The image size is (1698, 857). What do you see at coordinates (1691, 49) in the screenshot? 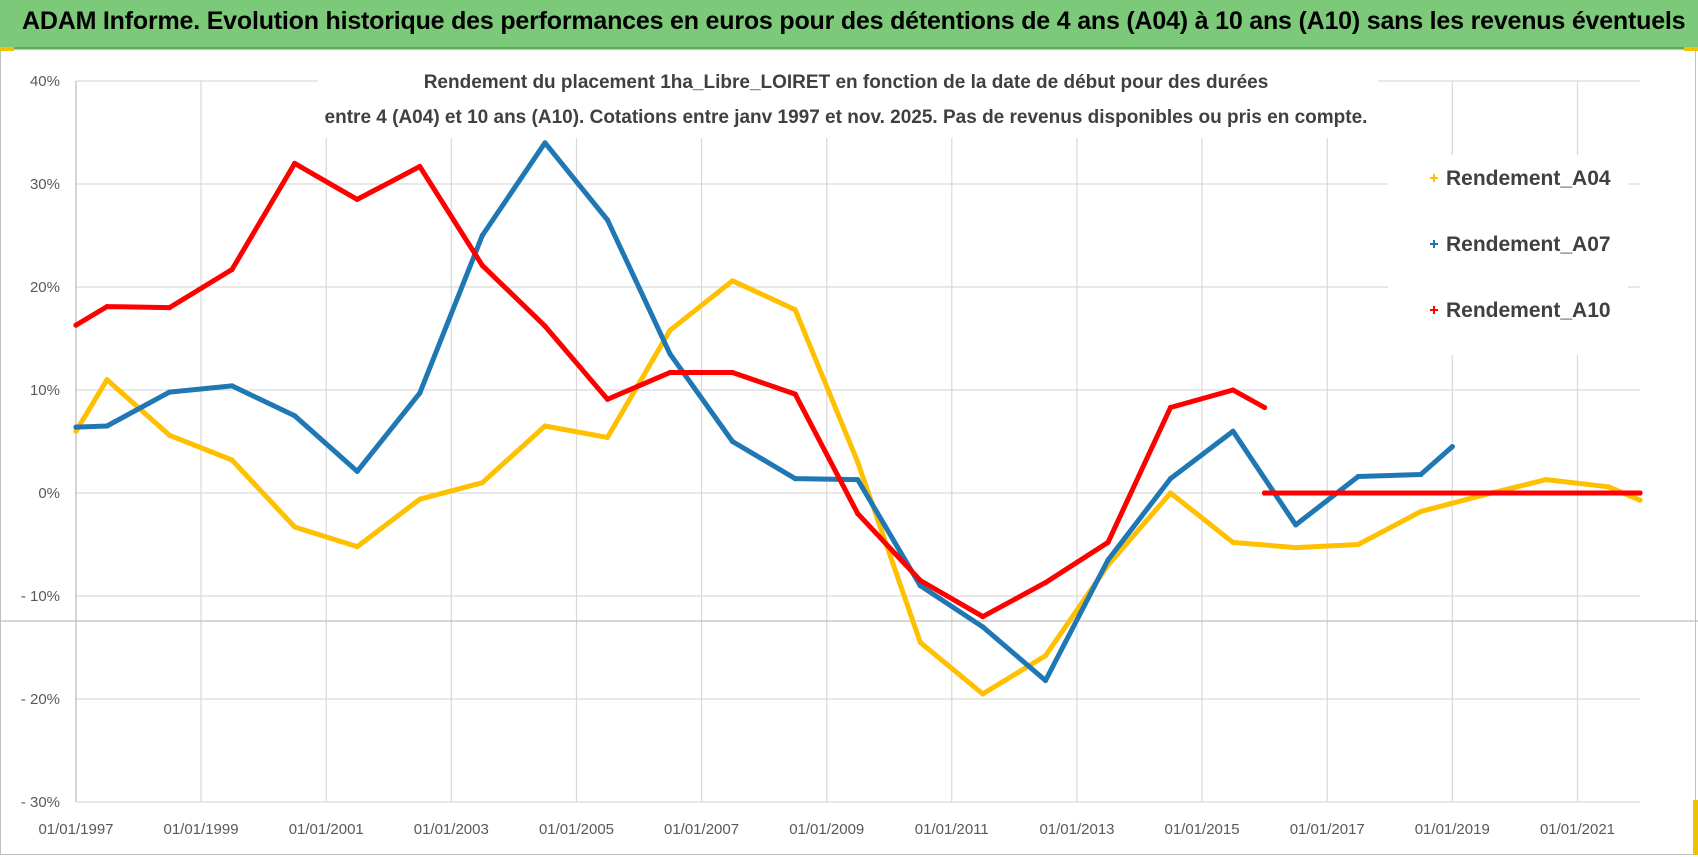
I see `corner-mark-top-right` at bounding box center [1691, 49].